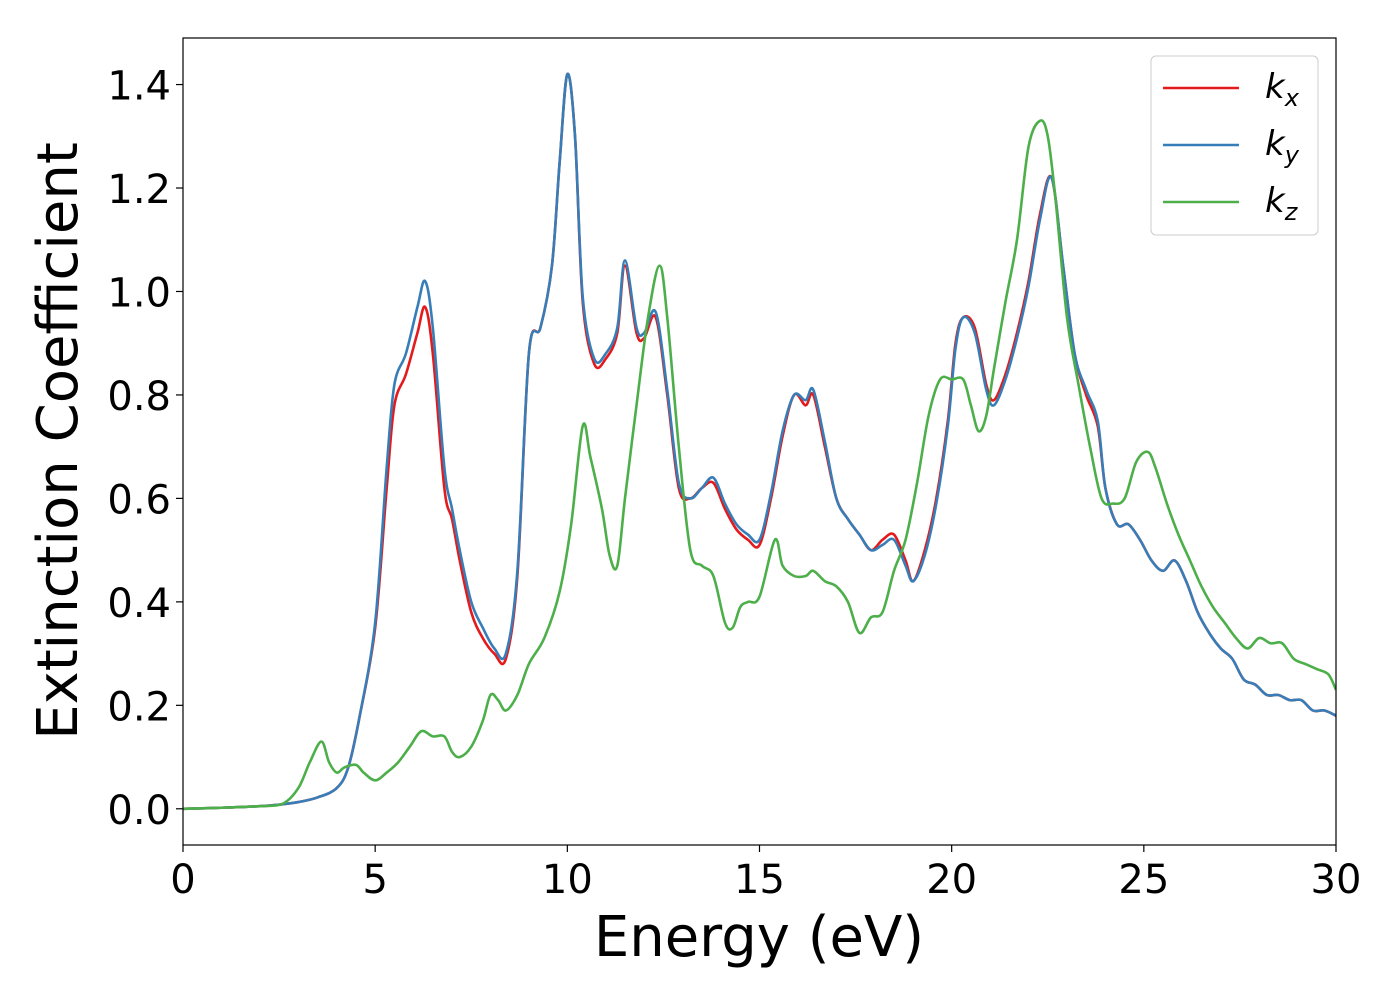  What do you see at coordinates (139, 293) in the screenshot?
I see `y-tick-label: 1.0` at bounding box center [139, 293].